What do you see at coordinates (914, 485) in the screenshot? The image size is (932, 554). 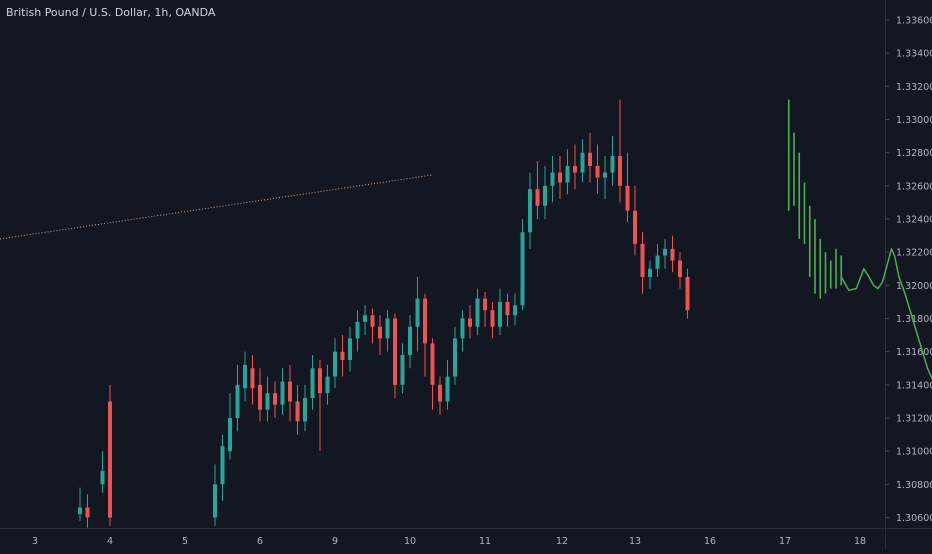 I see `y-tick-label: 1.30800` at bounding box center [914, 485].